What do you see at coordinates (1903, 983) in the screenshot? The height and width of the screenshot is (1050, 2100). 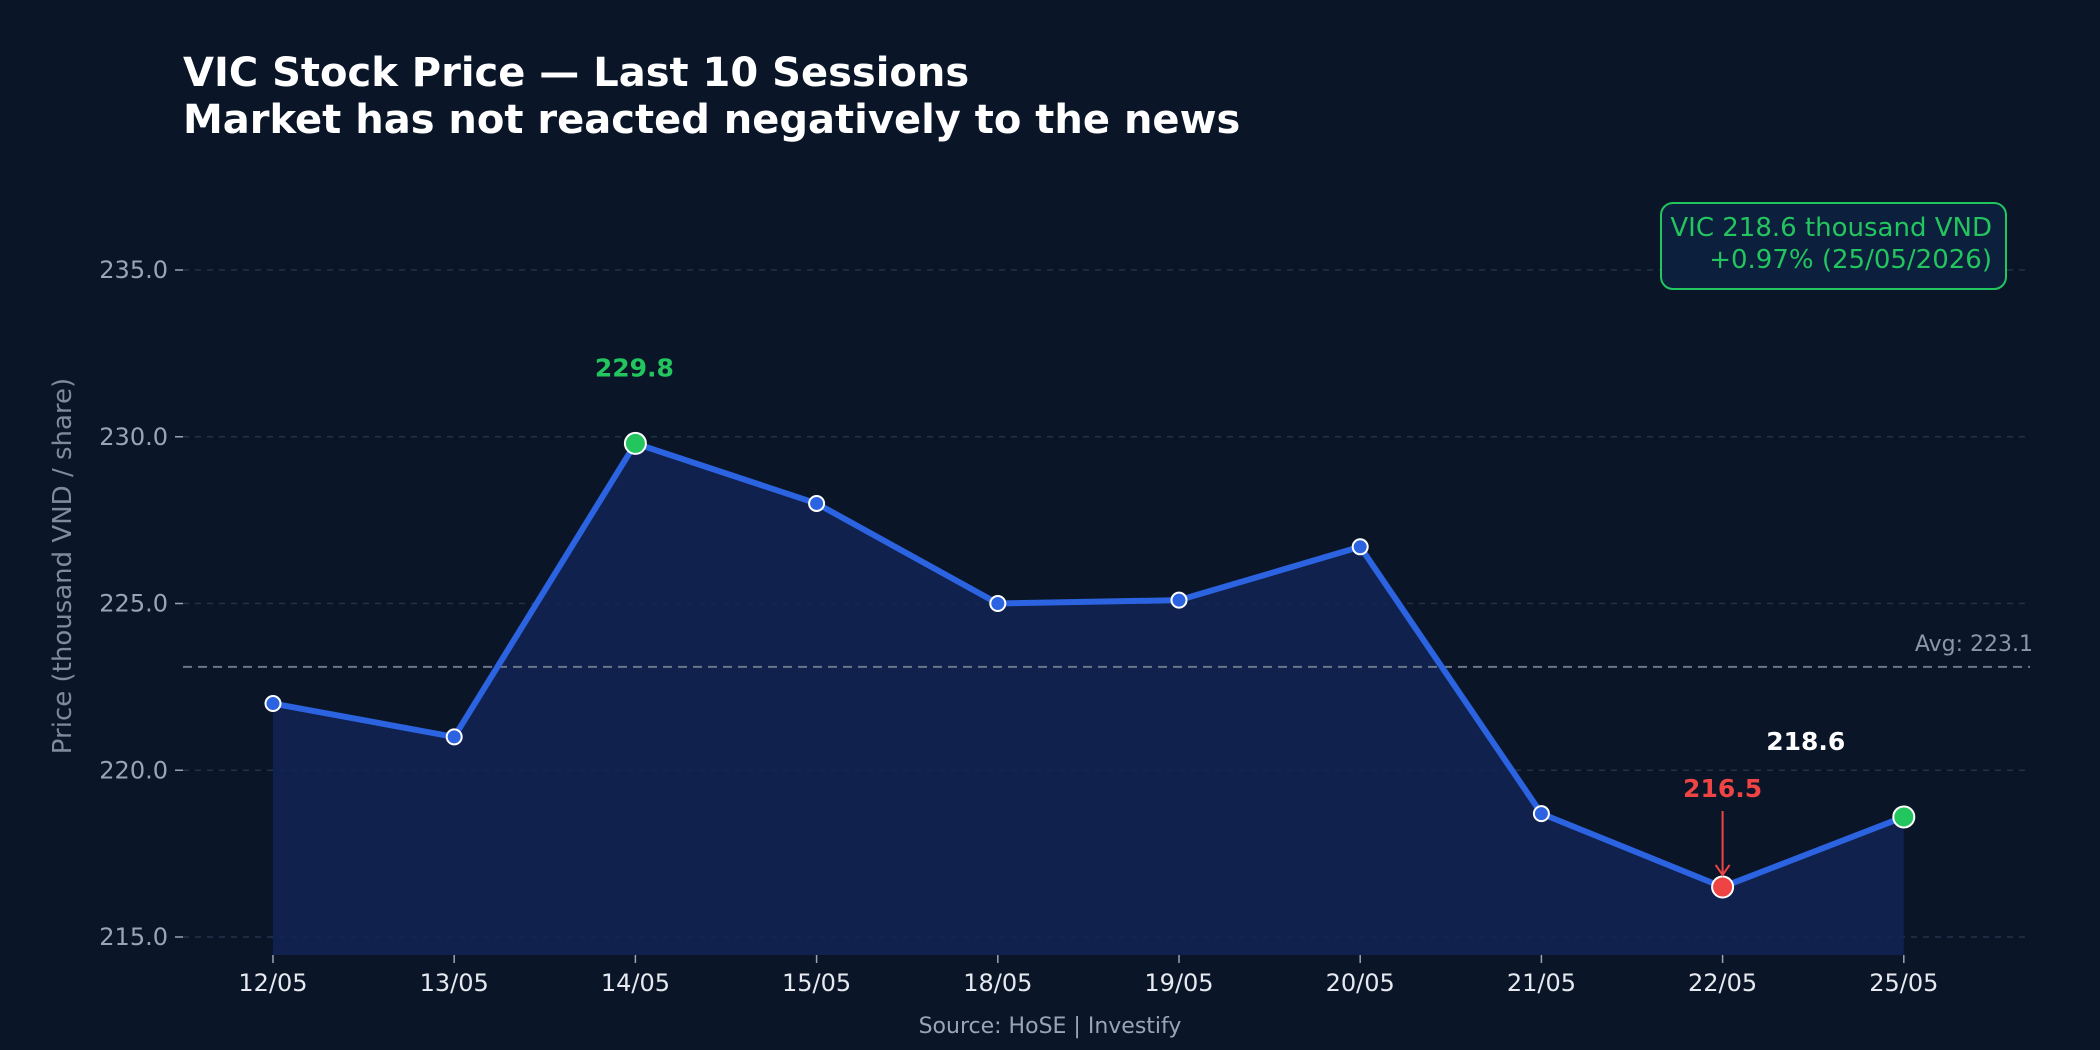 I see `x-tick-label: 25/05` at bounding box center [1903, 983].